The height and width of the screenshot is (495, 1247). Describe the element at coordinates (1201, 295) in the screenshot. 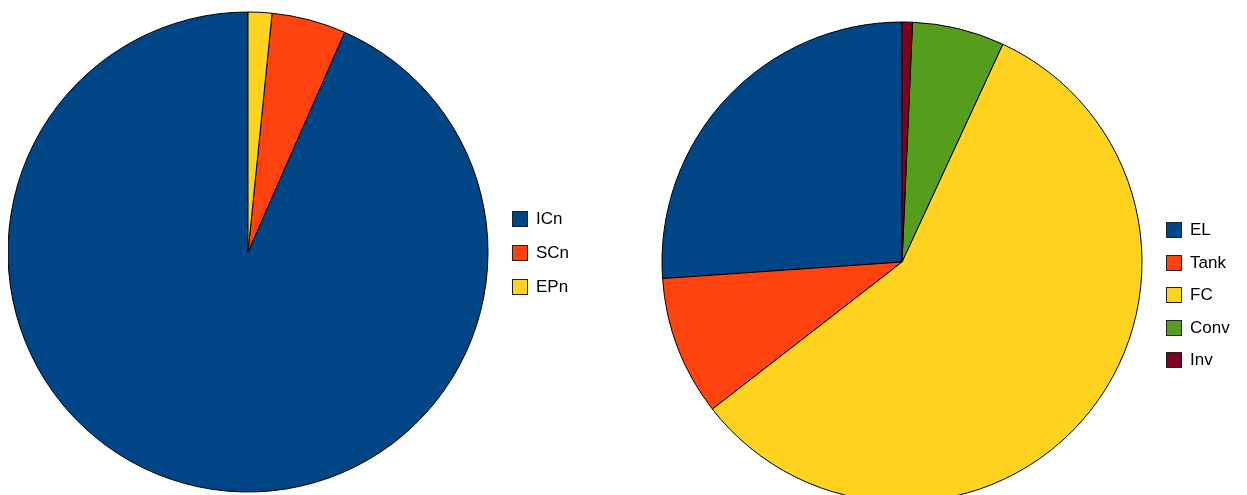

I see `legend-label: FC` at that location.